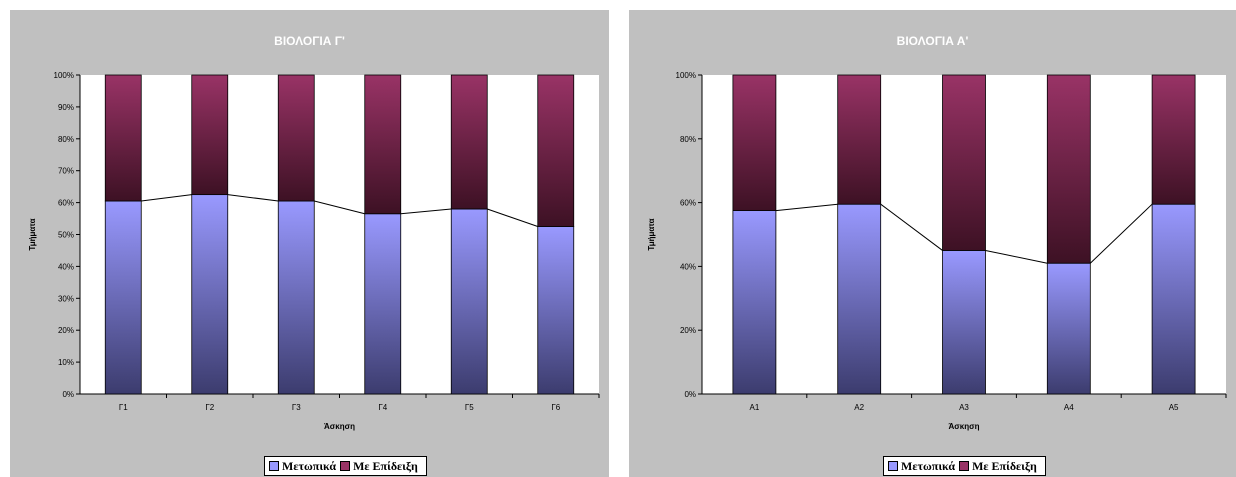 This screenshot has height=477, width=1236. Describe the element at coordinates (382, 407) in the screenshot. I see `x-tick-label: Γ4` at that location.